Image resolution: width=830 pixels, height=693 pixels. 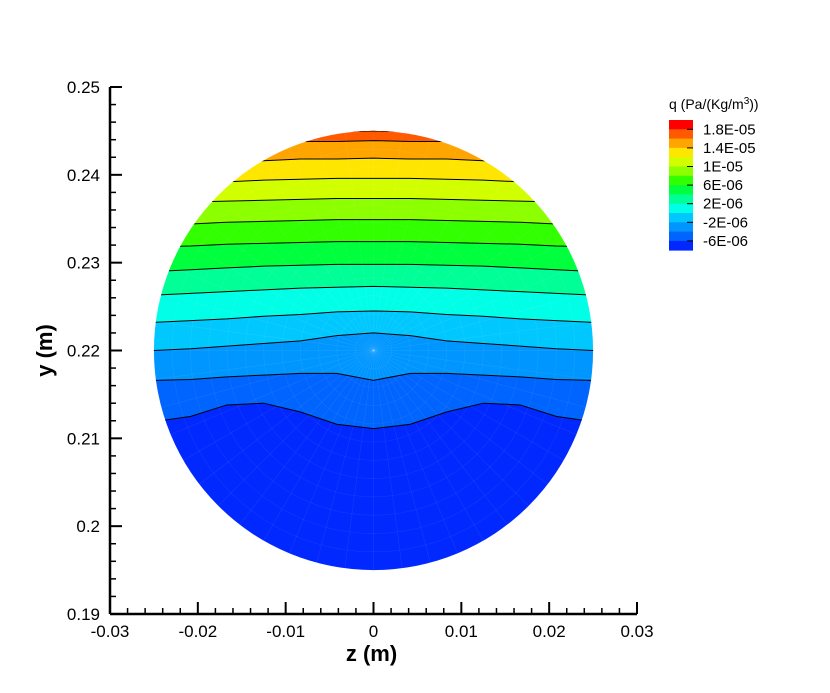 I want to click on legend-label: 6E-06, so click(x=723, y=185).